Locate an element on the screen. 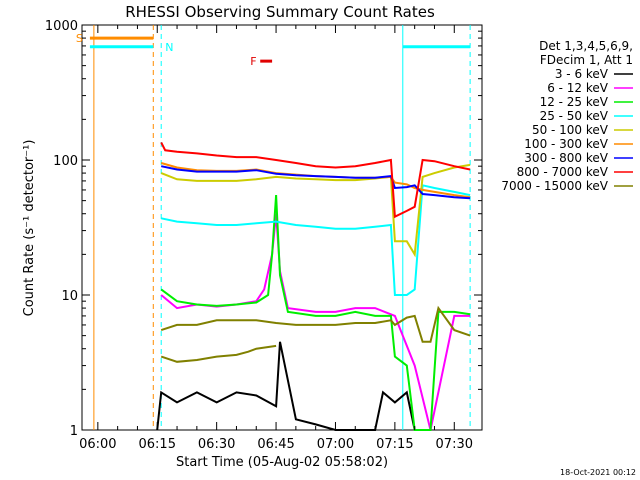  legend-header-line-1: Det 1,3,4,5,6,9, is located at coordinates (586, 46).